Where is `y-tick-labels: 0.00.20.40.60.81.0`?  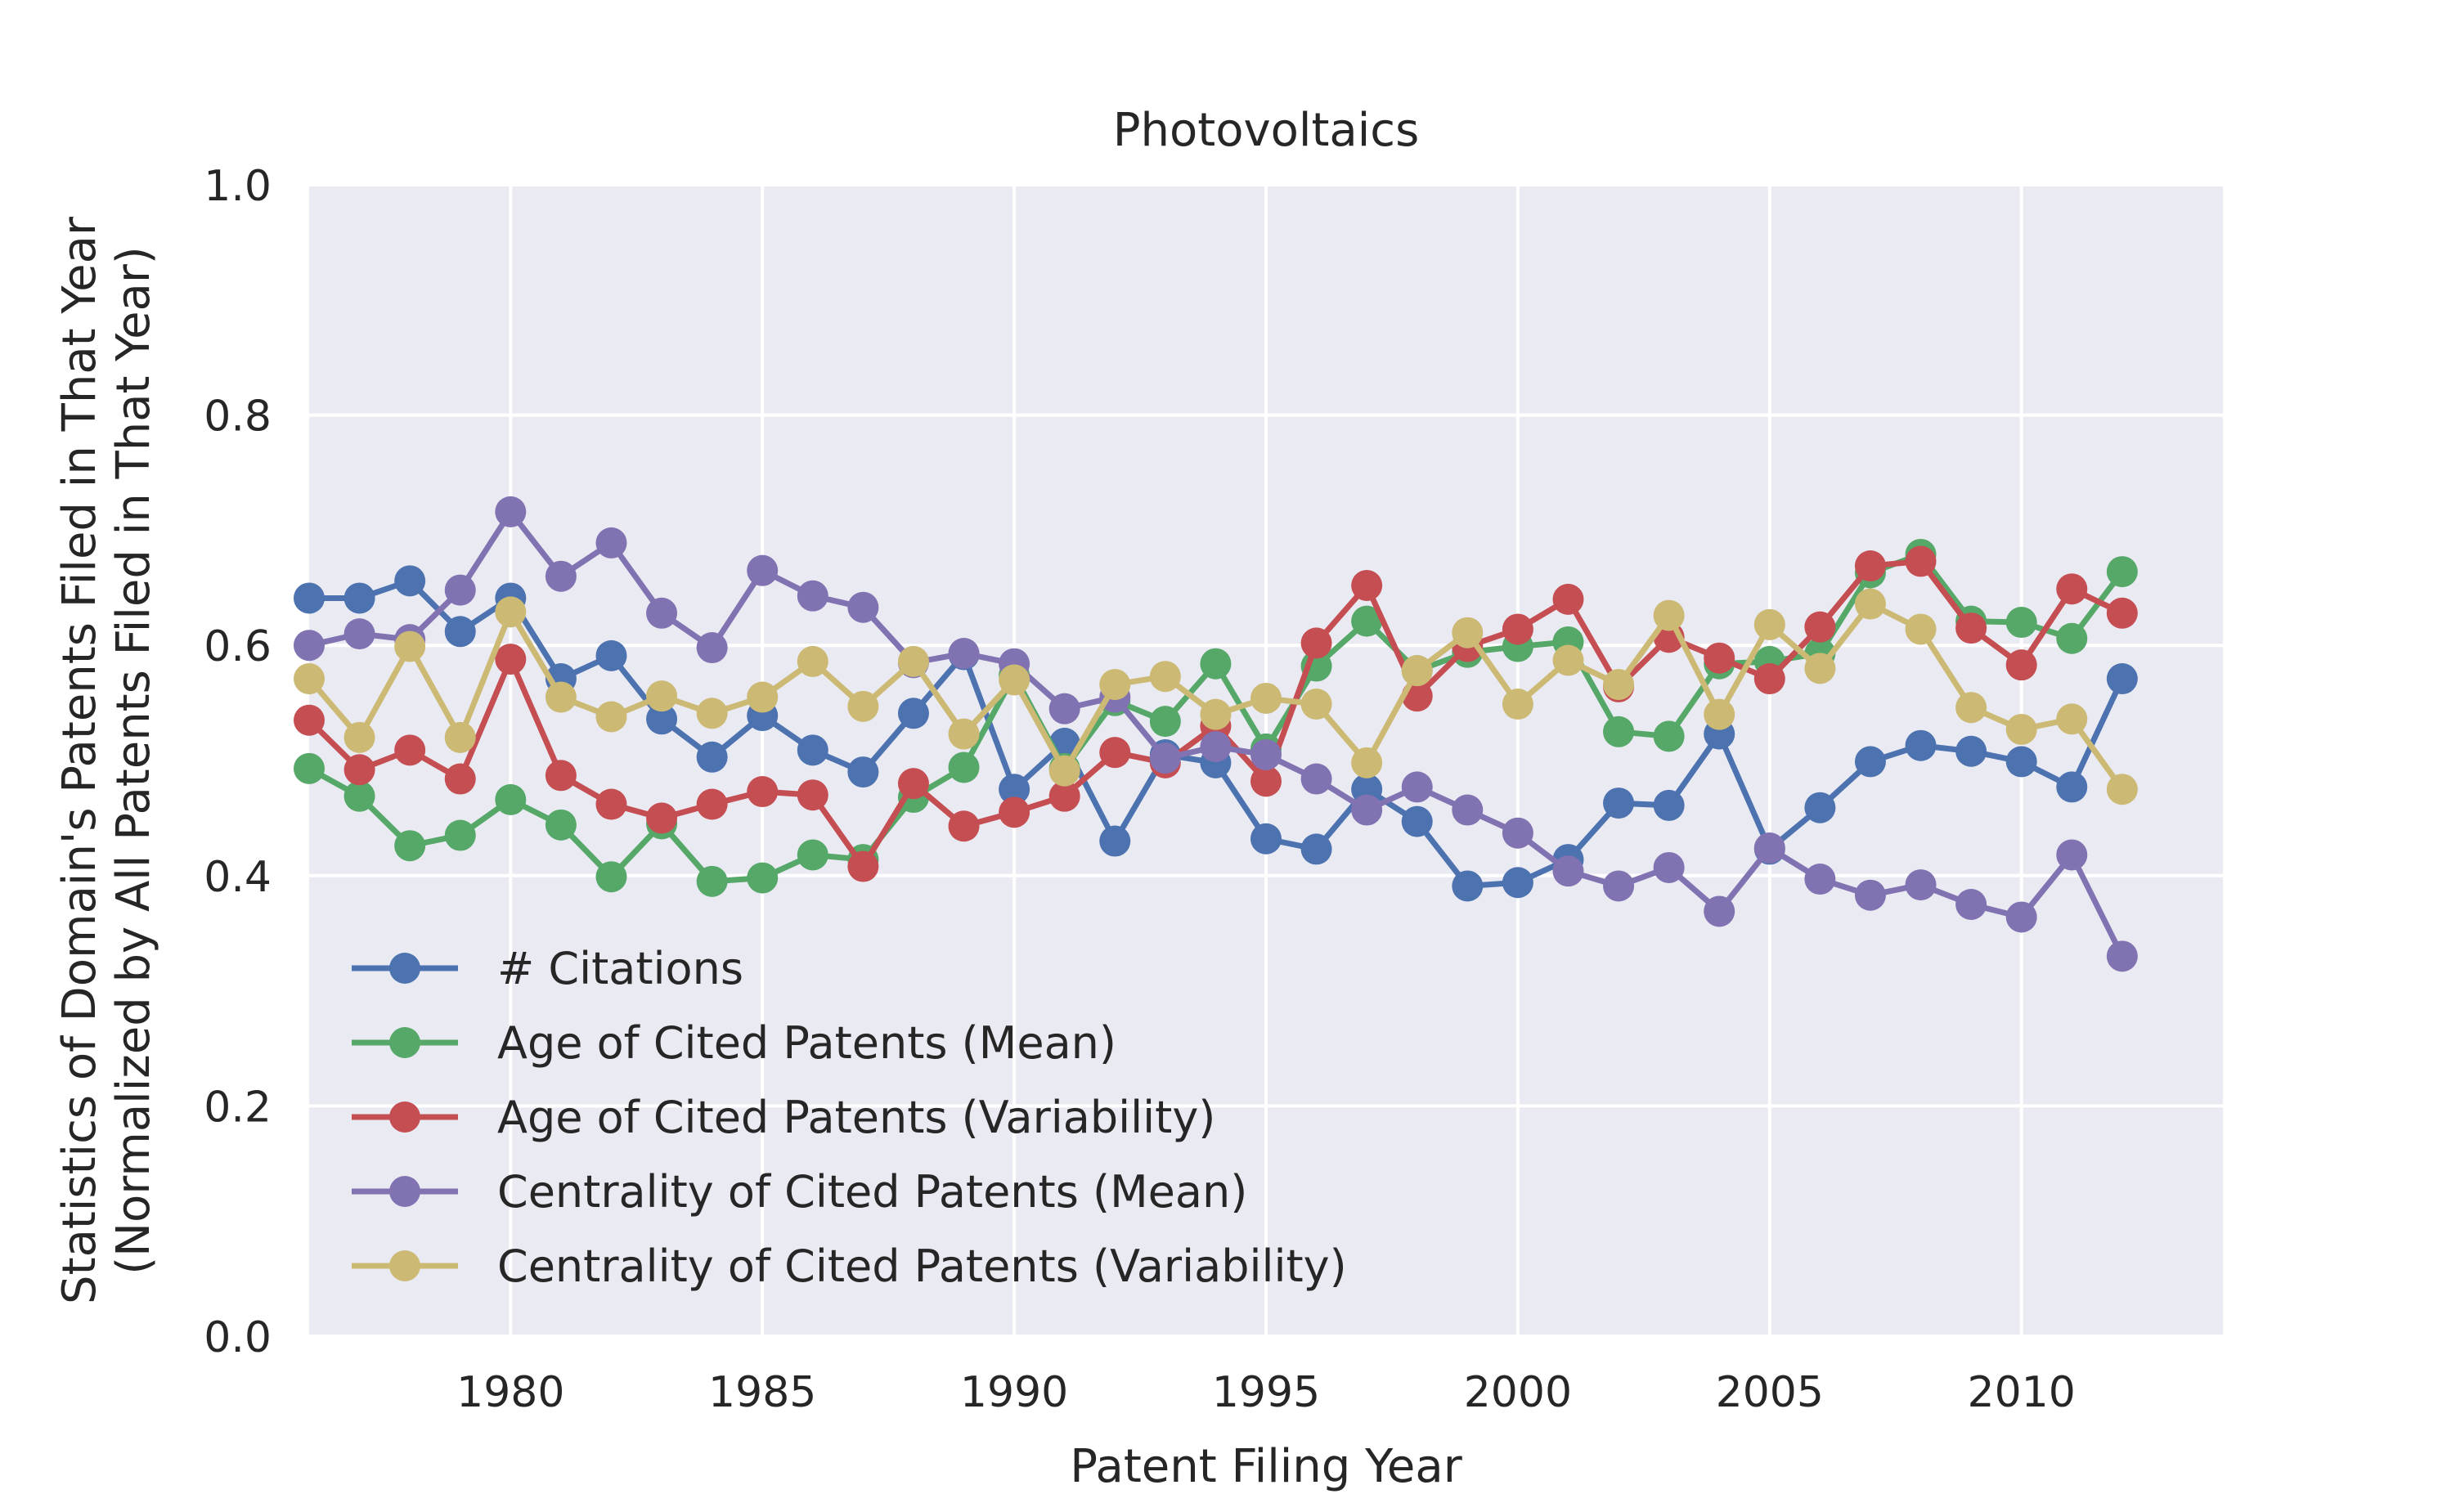 y-tick-labels: 0.00.20.40.60.81.0 is located at coordinates (238, 762).